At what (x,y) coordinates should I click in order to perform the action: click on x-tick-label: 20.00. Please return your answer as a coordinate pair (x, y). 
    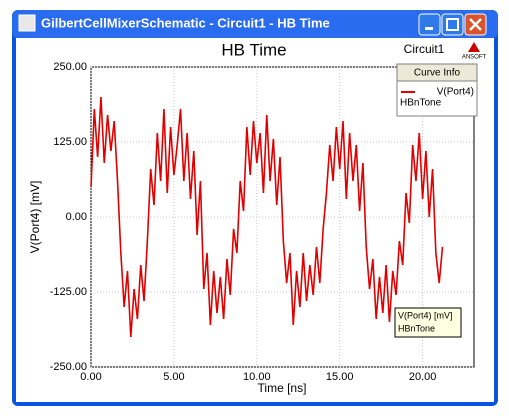
    Looking at the image, I should click on (423, 377).